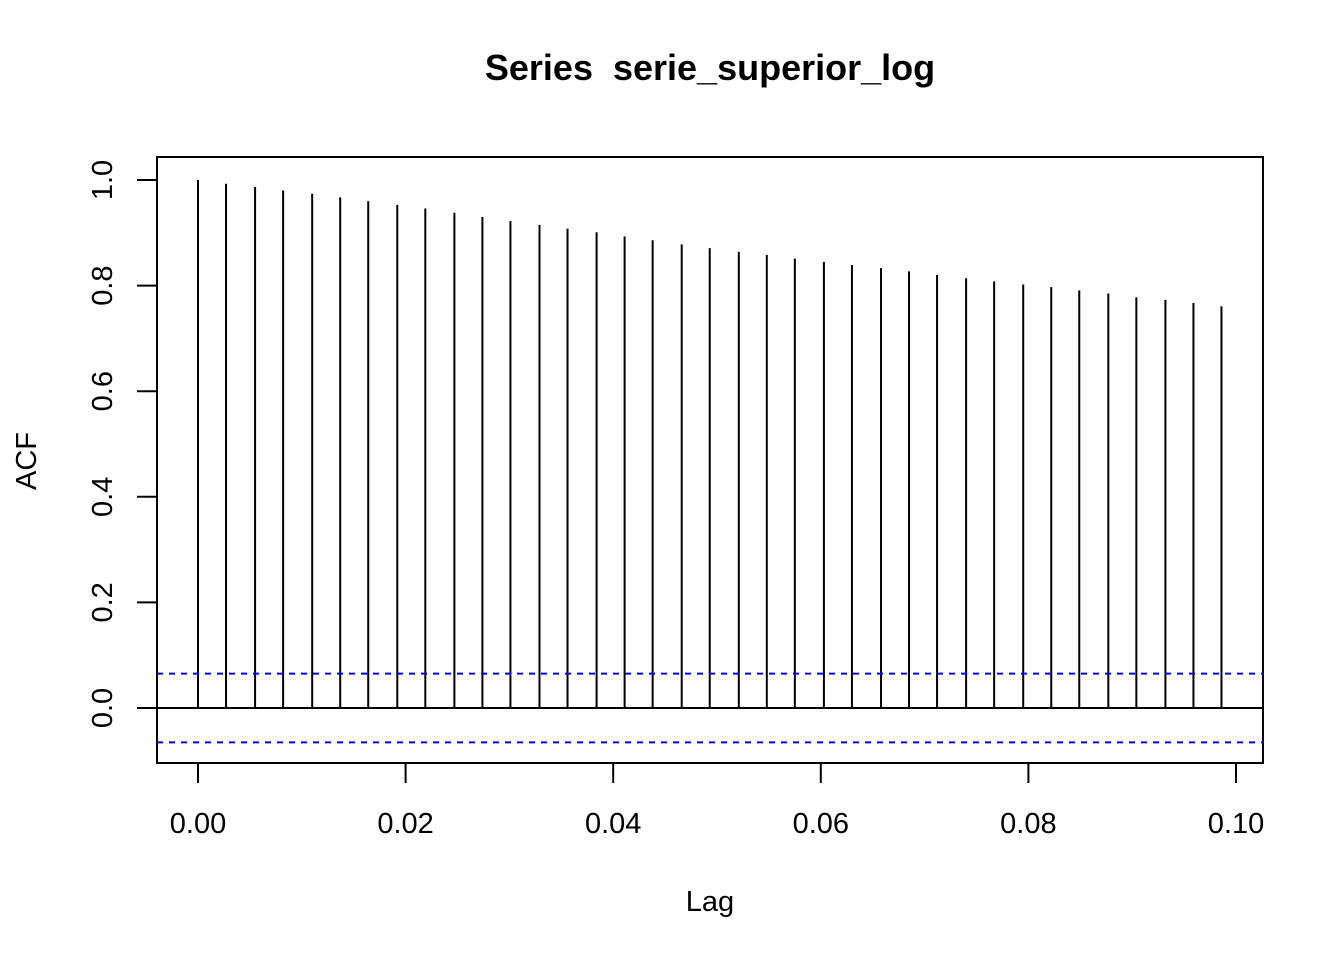 Image resolution: width=1344 pixels, height=960 pixels. What do you see at coordinates (103, 180) in the screenshot?
I see `y-tick-label: 1.0` at bounding box center [103, 180].